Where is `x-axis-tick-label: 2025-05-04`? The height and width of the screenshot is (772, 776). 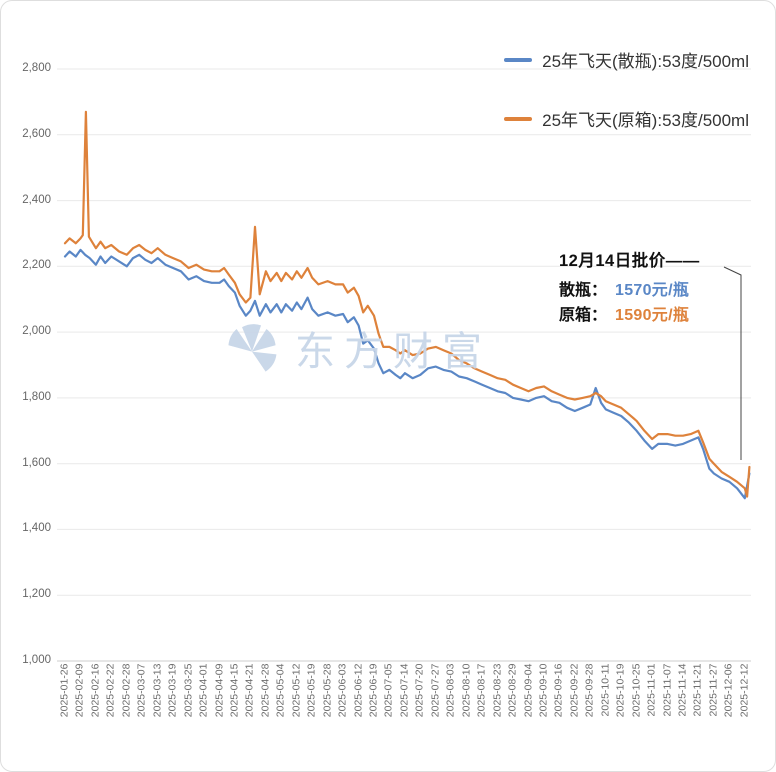 x-axis-tick-label: 2025-05-04 is located at coordinates (280, 690).